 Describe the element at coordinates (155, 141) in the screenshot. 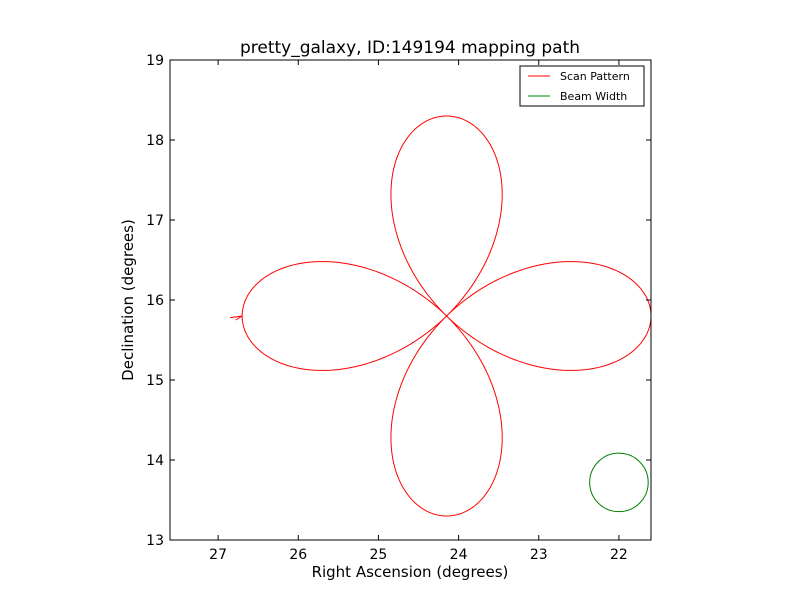

I see `y-tick-label: 18` at that location.